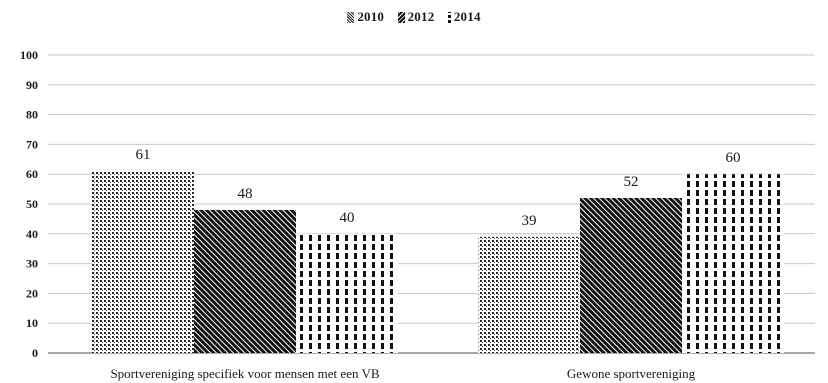 This screenshot has width=828, height=383. I want to click on y-tick-label: 30, so click(32, 264).